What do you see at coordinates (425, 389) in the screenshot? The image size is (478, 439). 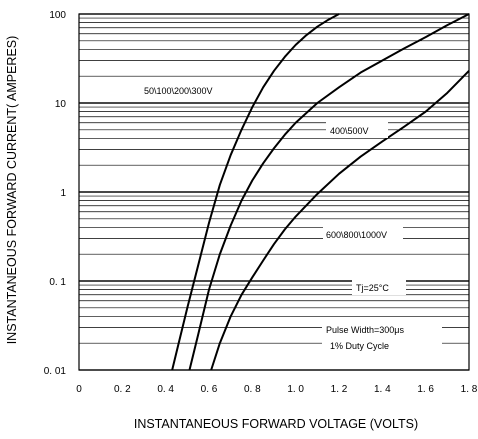 I see `x-tick-label: 1. 6` at bounding box center [425, 389].